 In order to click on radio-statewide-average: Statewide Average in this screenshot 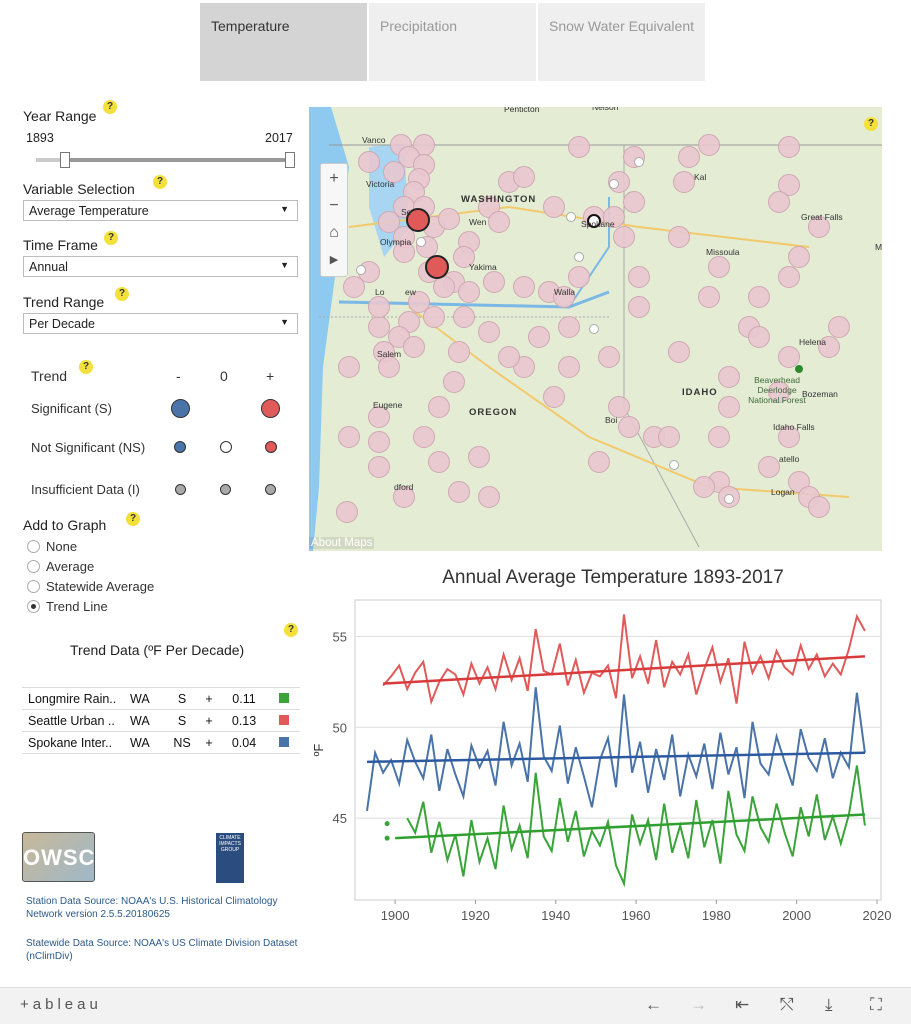, I will do `click(90, 586)`.